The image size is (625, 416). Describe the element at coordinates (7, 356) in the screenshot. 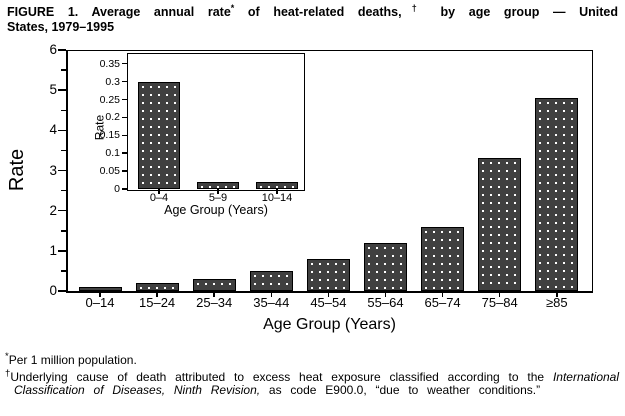

I see `asterisk-marker: *` at that location.